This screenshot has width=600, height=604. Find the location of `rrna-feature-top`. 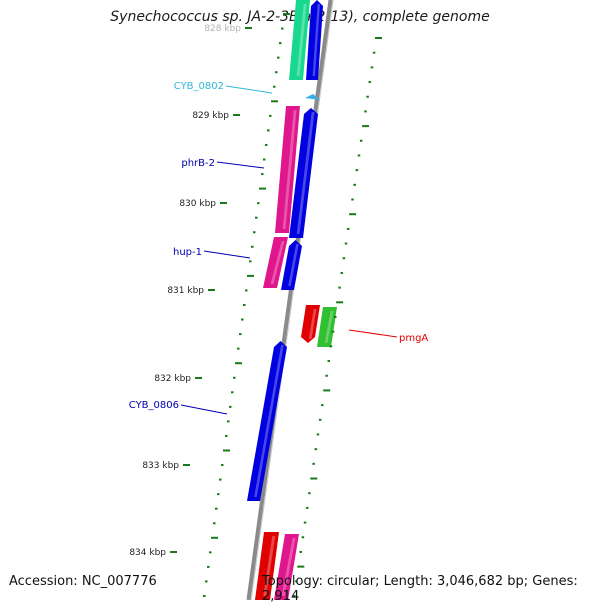

rrna-feature-top is located at coordinates (299, 40).